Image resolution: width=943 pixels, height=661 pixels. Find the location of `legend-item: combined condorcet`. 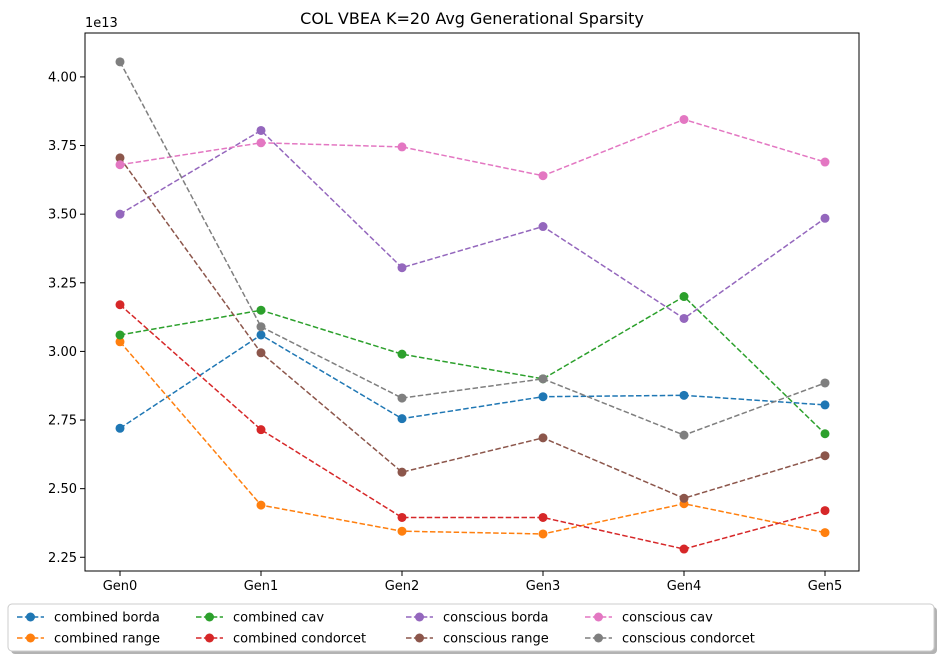

legend-item: combined condorcet is located at coordinates (281, 639).